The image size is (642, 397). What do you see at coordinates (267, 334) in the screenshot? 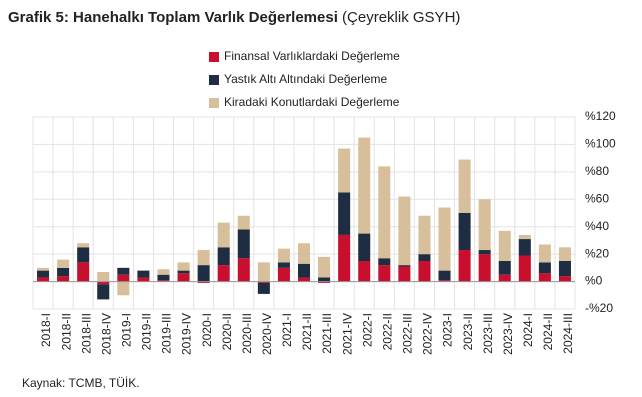
I see `x-tick-label: 2020-IV` at bounding box center [267, 334].